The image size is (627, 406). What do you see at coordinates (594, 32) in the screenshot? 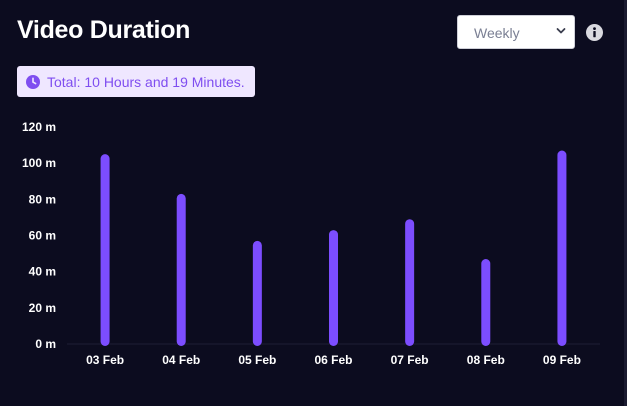
I see `info-circle-icon` at bounding box center [594, 32].